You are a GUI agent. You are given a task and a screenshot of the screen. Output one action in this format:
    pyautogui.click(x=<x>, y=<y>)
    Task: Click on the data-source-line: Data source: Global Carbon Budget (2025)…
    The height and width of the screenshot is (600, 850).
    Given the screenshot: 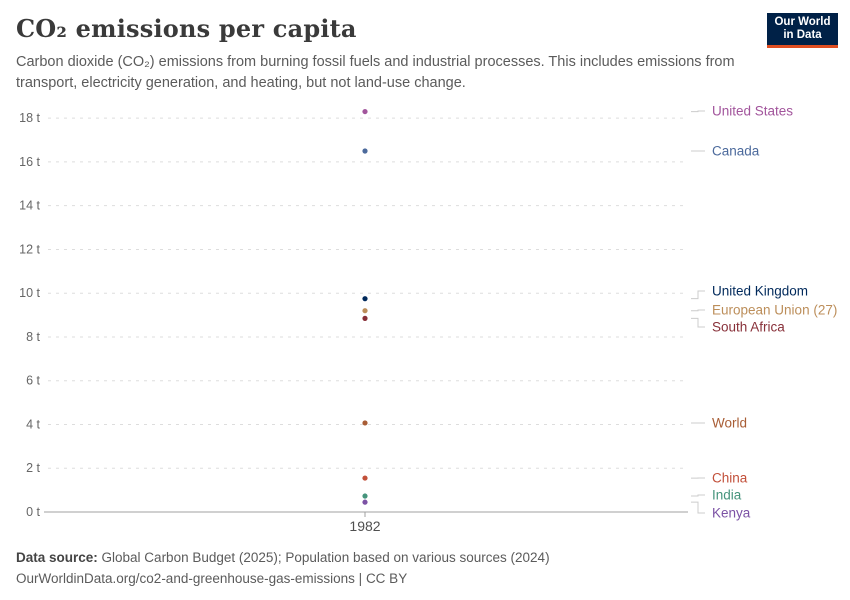 What is the action you would take?
    pyautogui.click(x=283, y=557)
    